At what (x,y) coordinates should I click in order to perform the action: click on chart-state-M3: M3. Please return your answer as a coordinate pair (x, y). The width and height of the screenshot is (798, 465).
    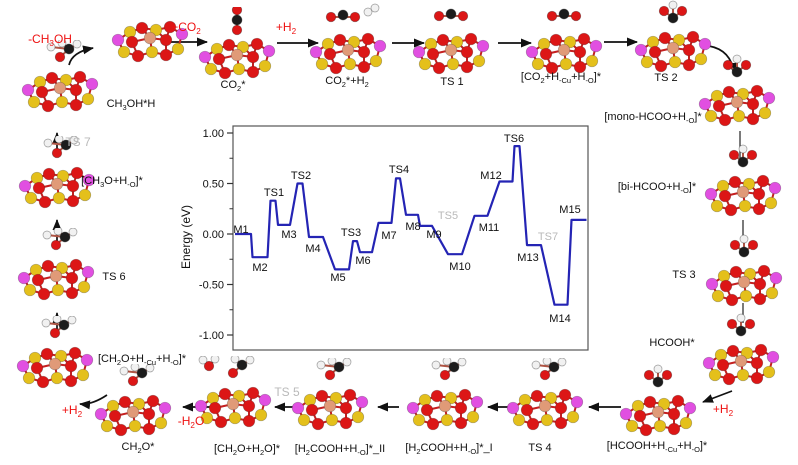
    Looking at the image, I should click on (288, 235).